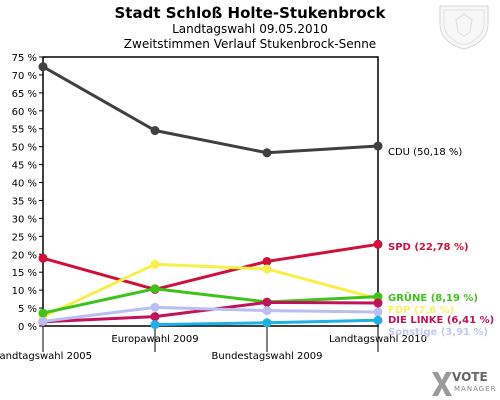  What do you see at coordinates (24, 184) in the screenshot?
I see `y-tick-label: 40 %` at bounding box center [24, 184].